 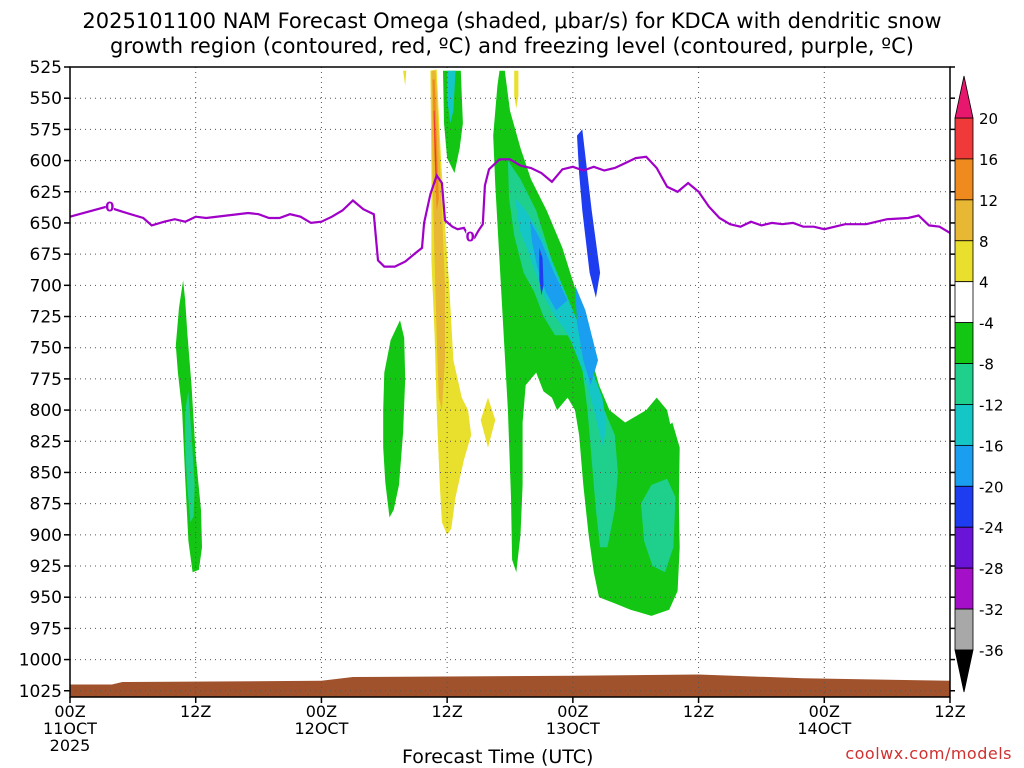 What do you see at coordinates (573, 728) in the screenshot?
I see `xtick-label-48-1: 13OCT` at bounding box center [573, 728].